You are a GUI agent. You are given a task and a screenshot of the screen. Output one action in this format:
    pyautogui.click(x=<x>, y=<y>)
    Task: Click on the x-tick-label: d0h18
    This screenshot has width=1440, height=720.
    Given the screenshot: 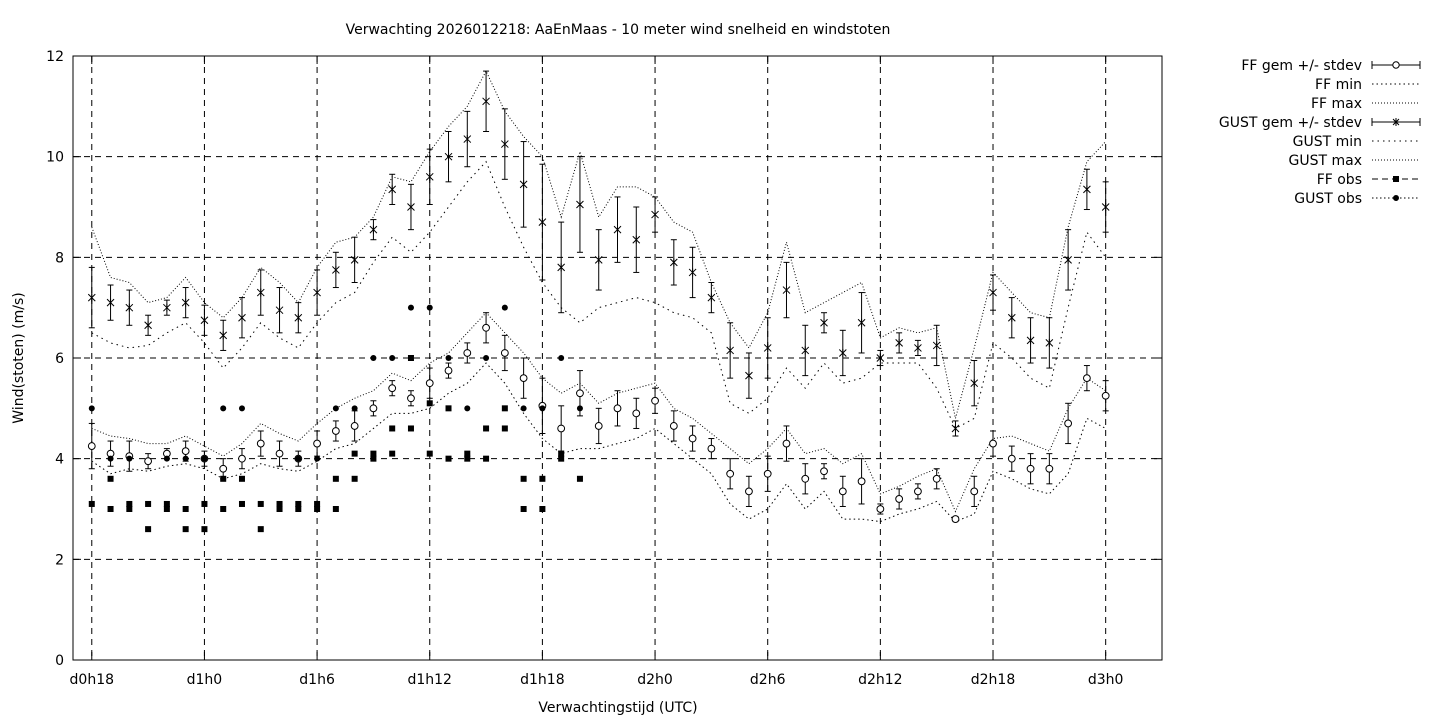 What is the action you would take?
    pyautogui.click(x=92, y=680)
    